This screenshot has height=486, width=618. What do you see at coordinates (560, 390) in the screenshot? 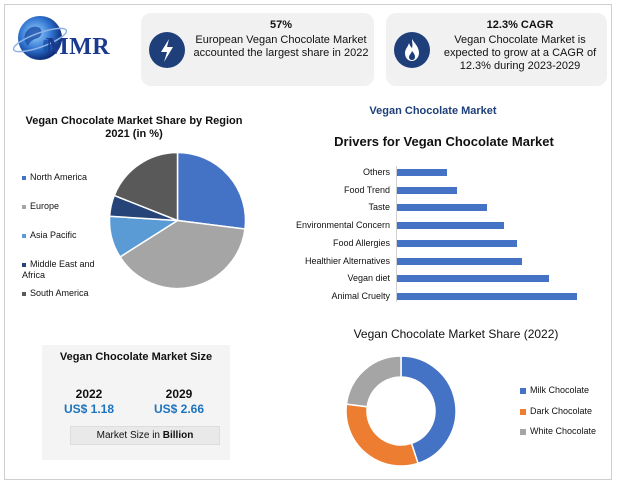
I see `legend-label: Milk Chocolate` at bounding box center [560, 390].